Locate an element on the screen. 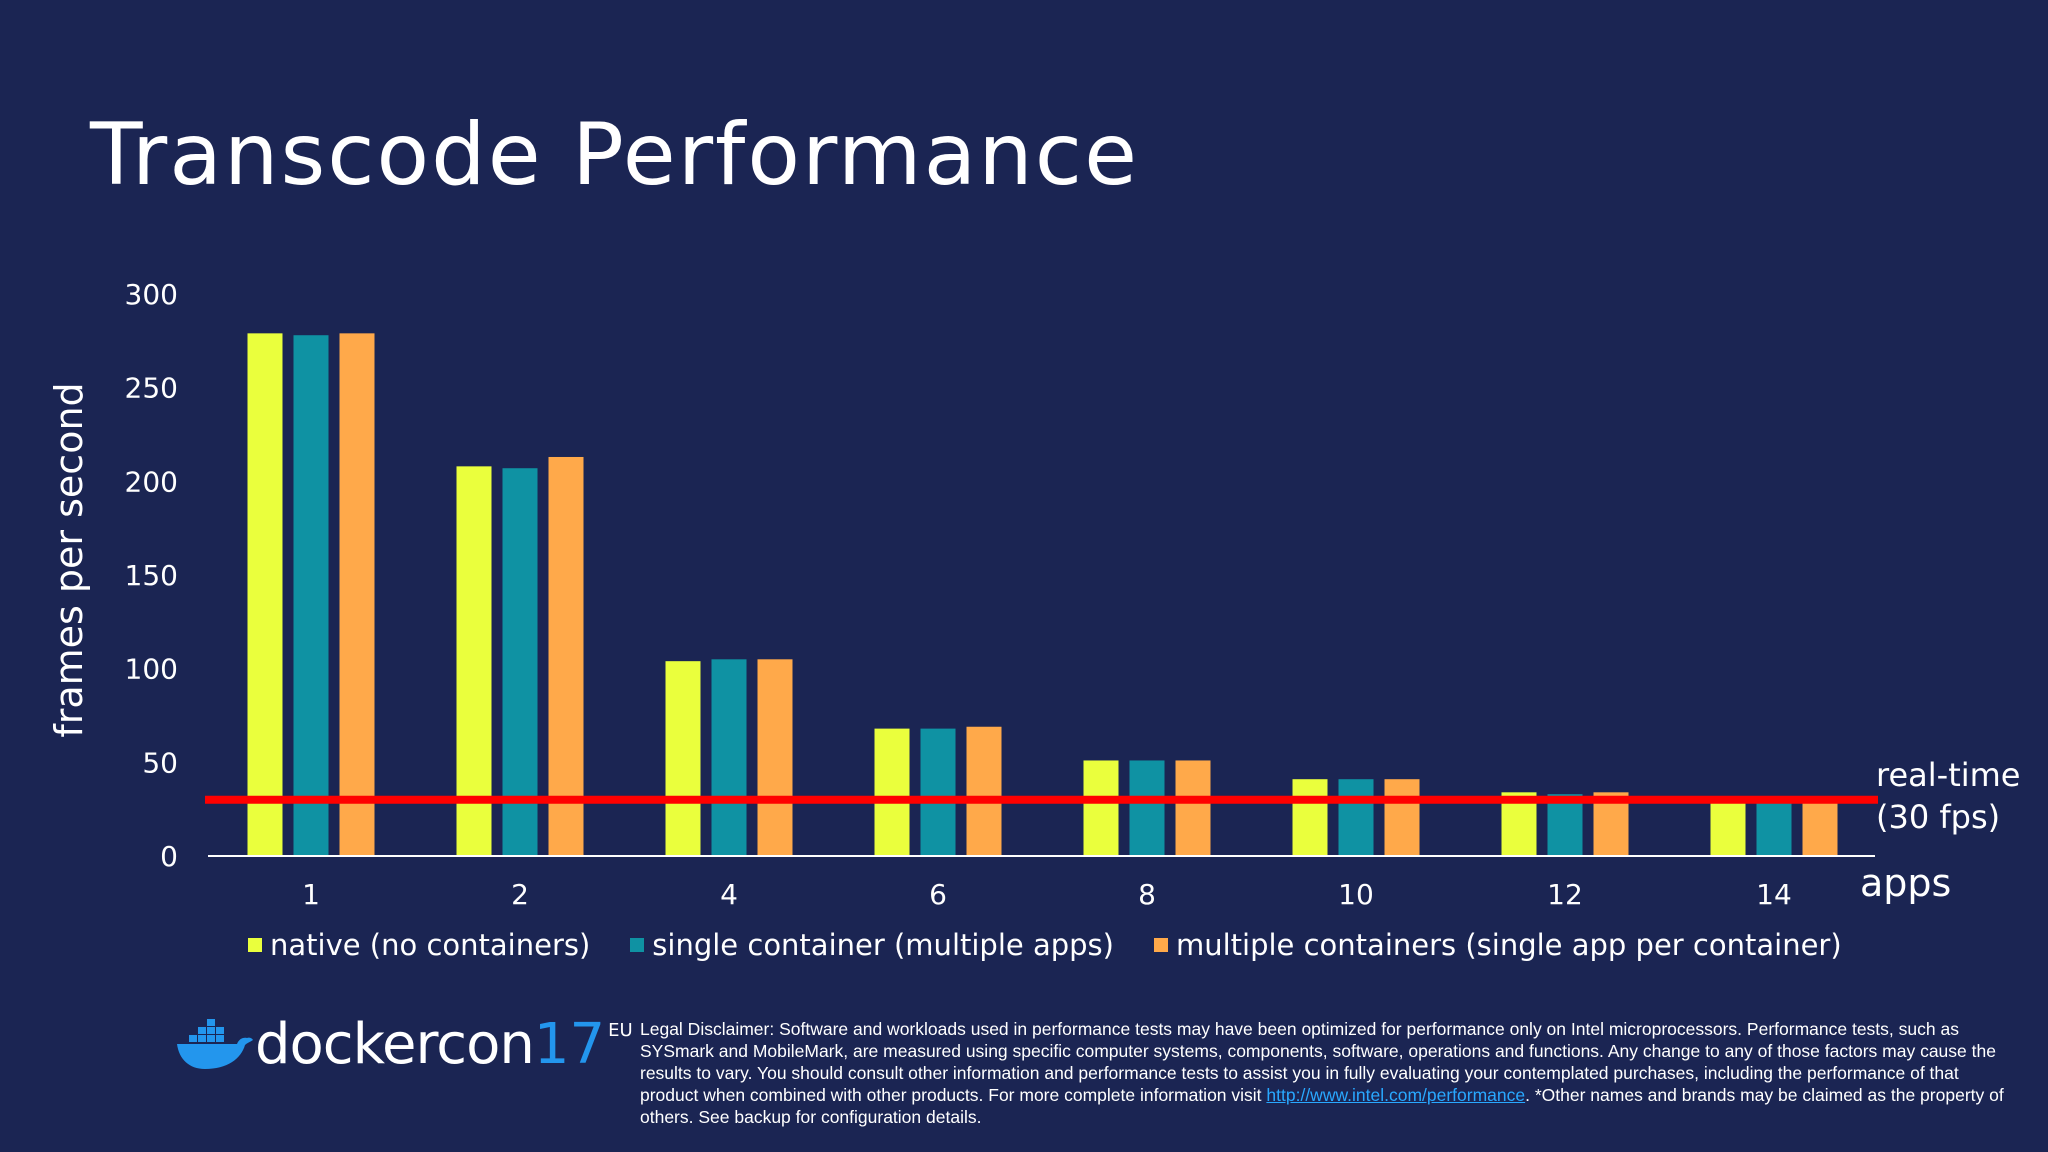  x-axis-title: apps is located at coordinates (1905, 883).